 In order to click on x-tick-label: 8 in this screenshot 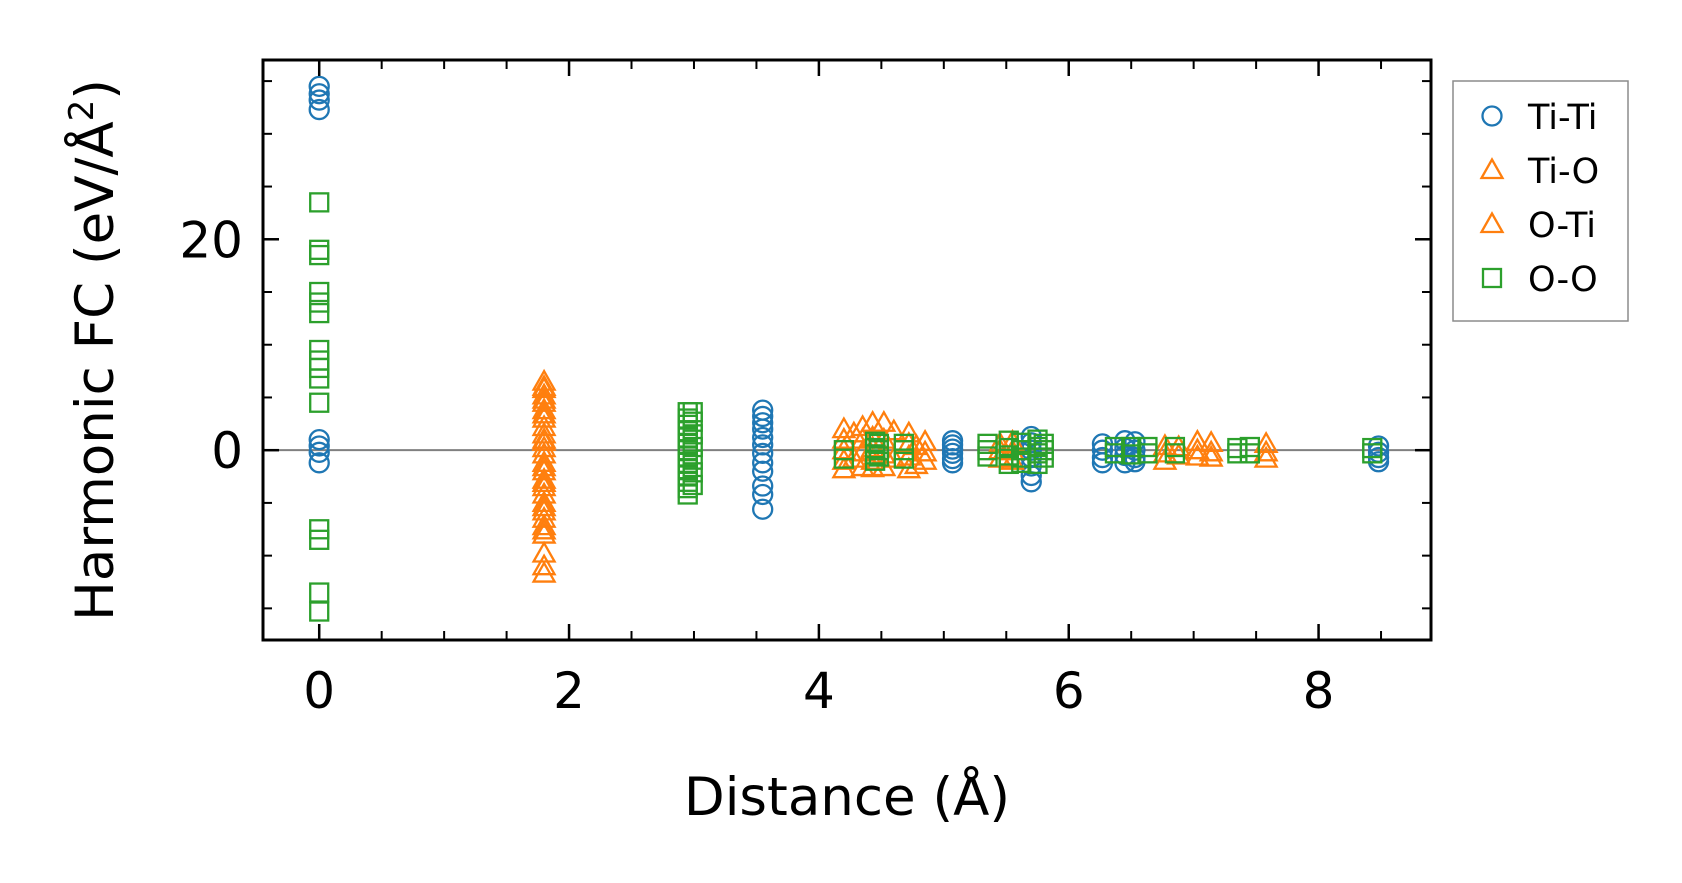, I will do `click(1319, 691)`.